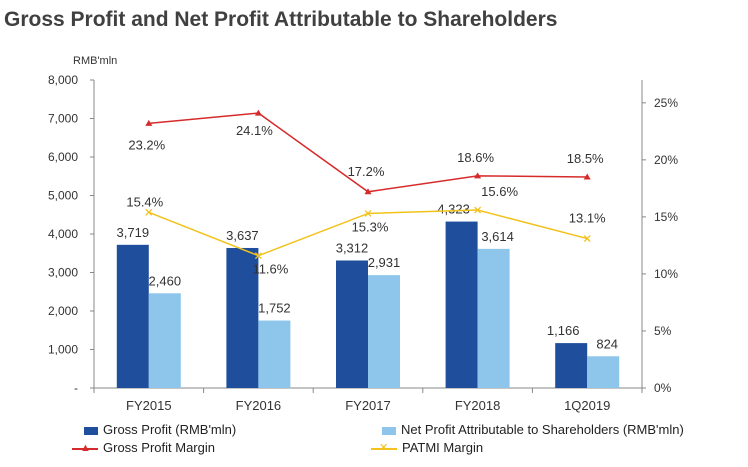 The height and width of the screenshot is (467, 748). I want to click on right-tick-label: 20%, so click(666, 160).